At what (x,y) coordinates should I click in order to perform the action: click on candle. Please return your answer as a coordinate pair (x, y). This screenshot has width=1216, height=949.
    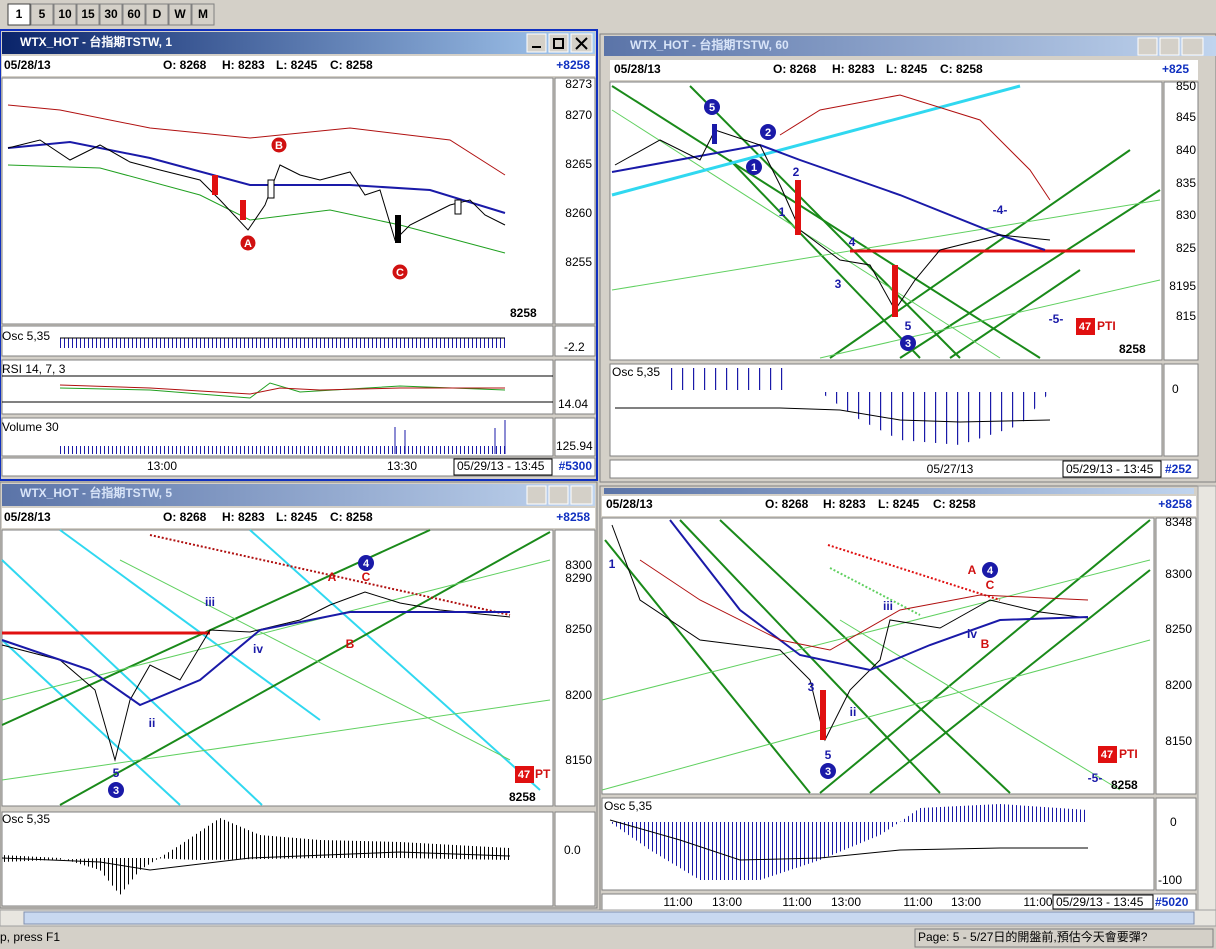
    Looking at the image, I should click on (895, 291).